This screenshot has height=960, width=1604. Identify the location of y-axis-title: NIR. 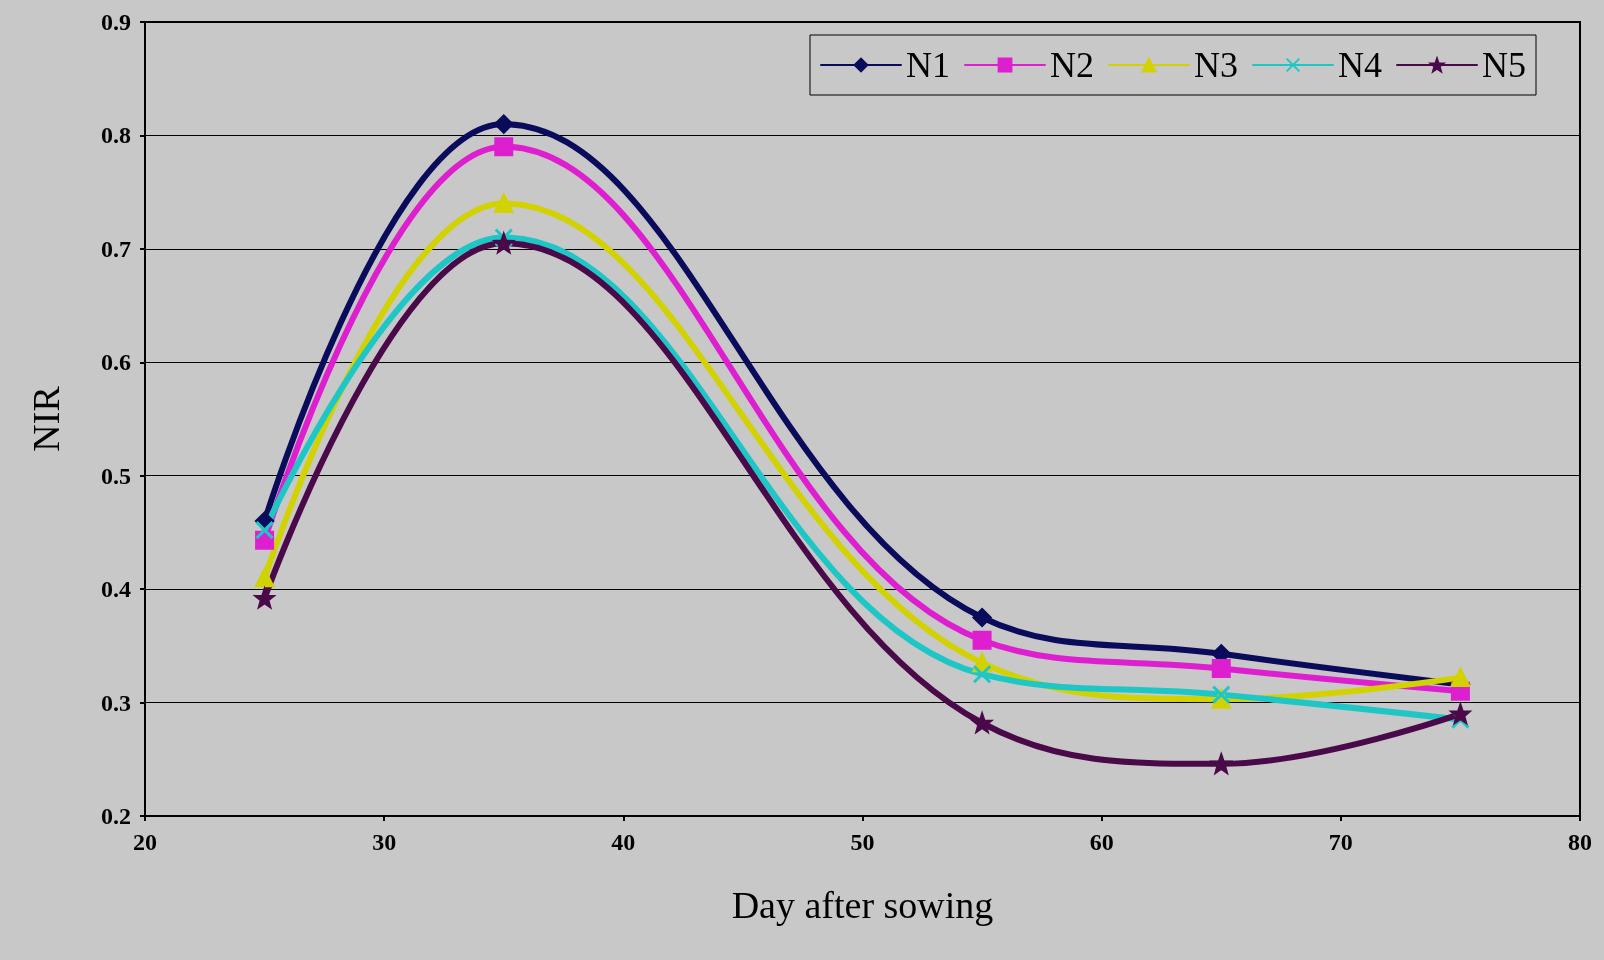
(46, 418).